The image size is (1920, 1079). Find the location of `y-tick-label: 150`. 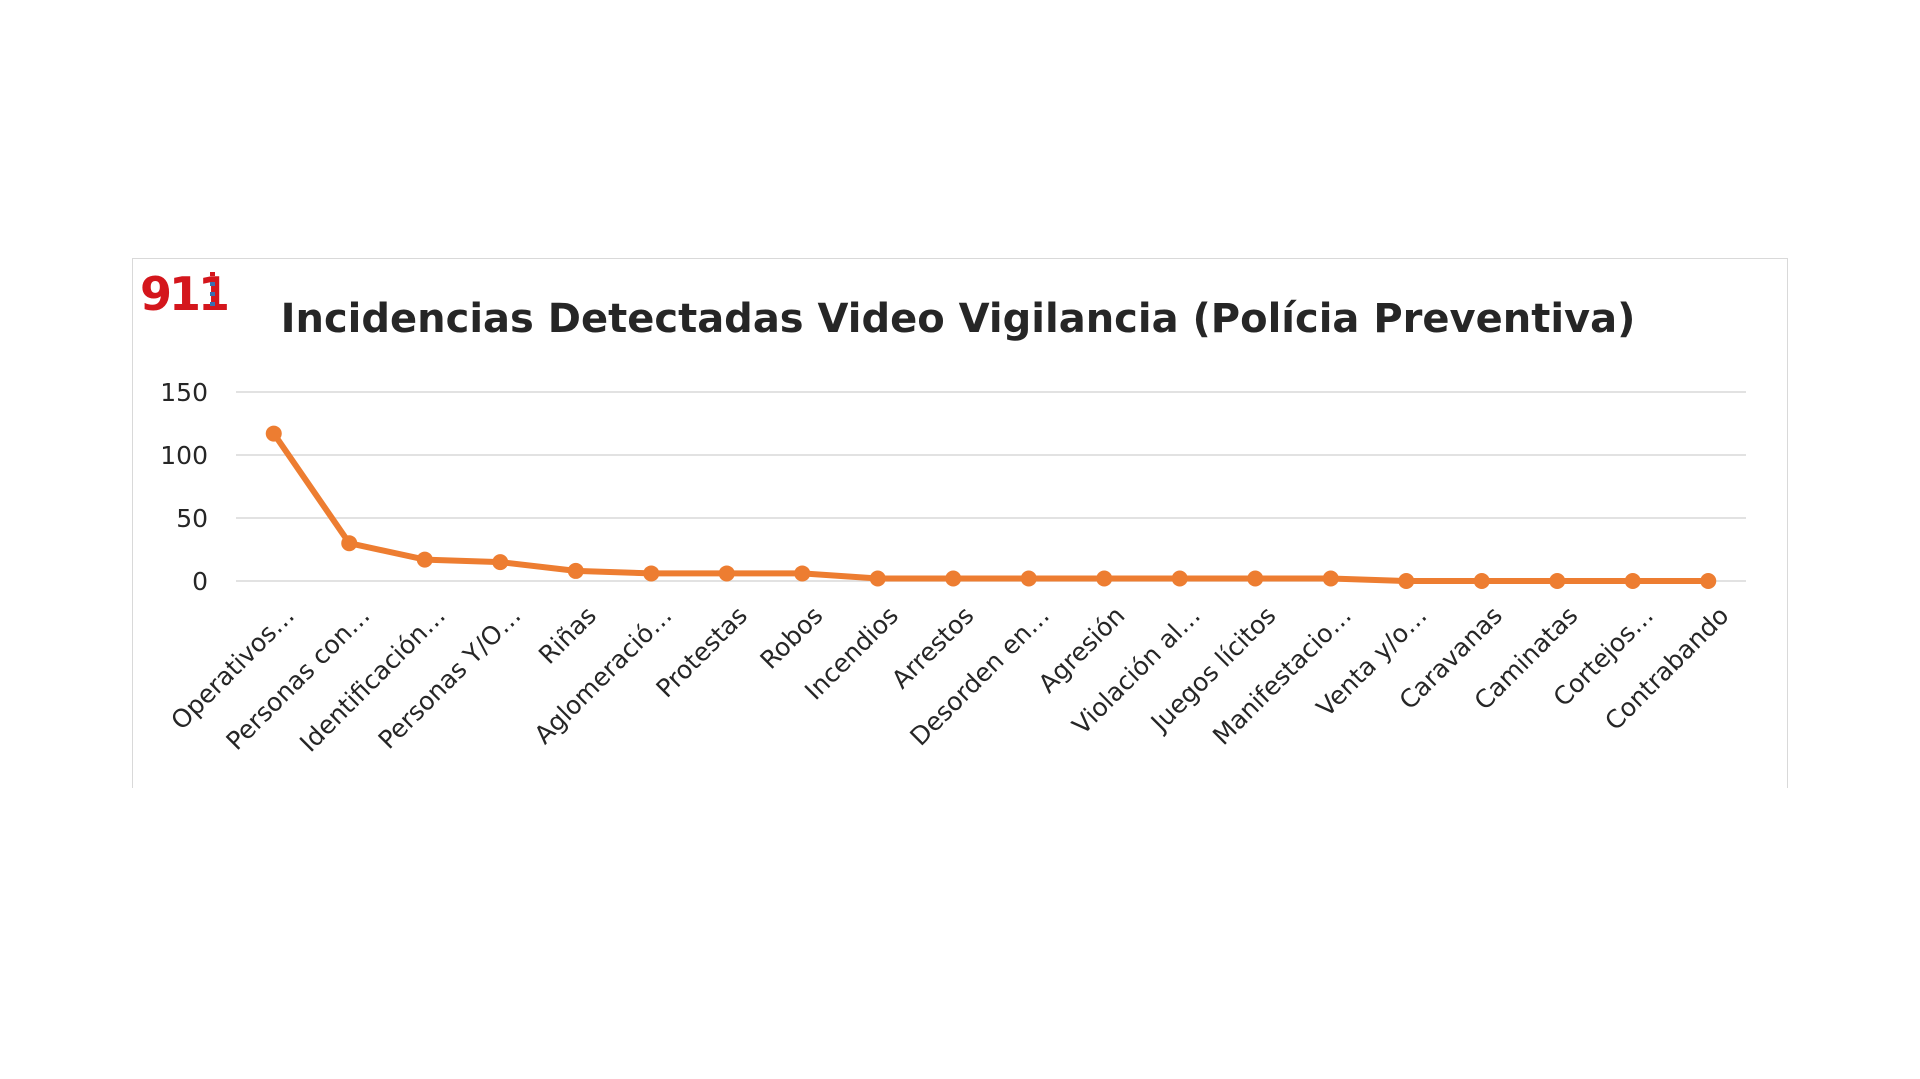

y-tick-label: 150 is located at coordinates (184, 392).